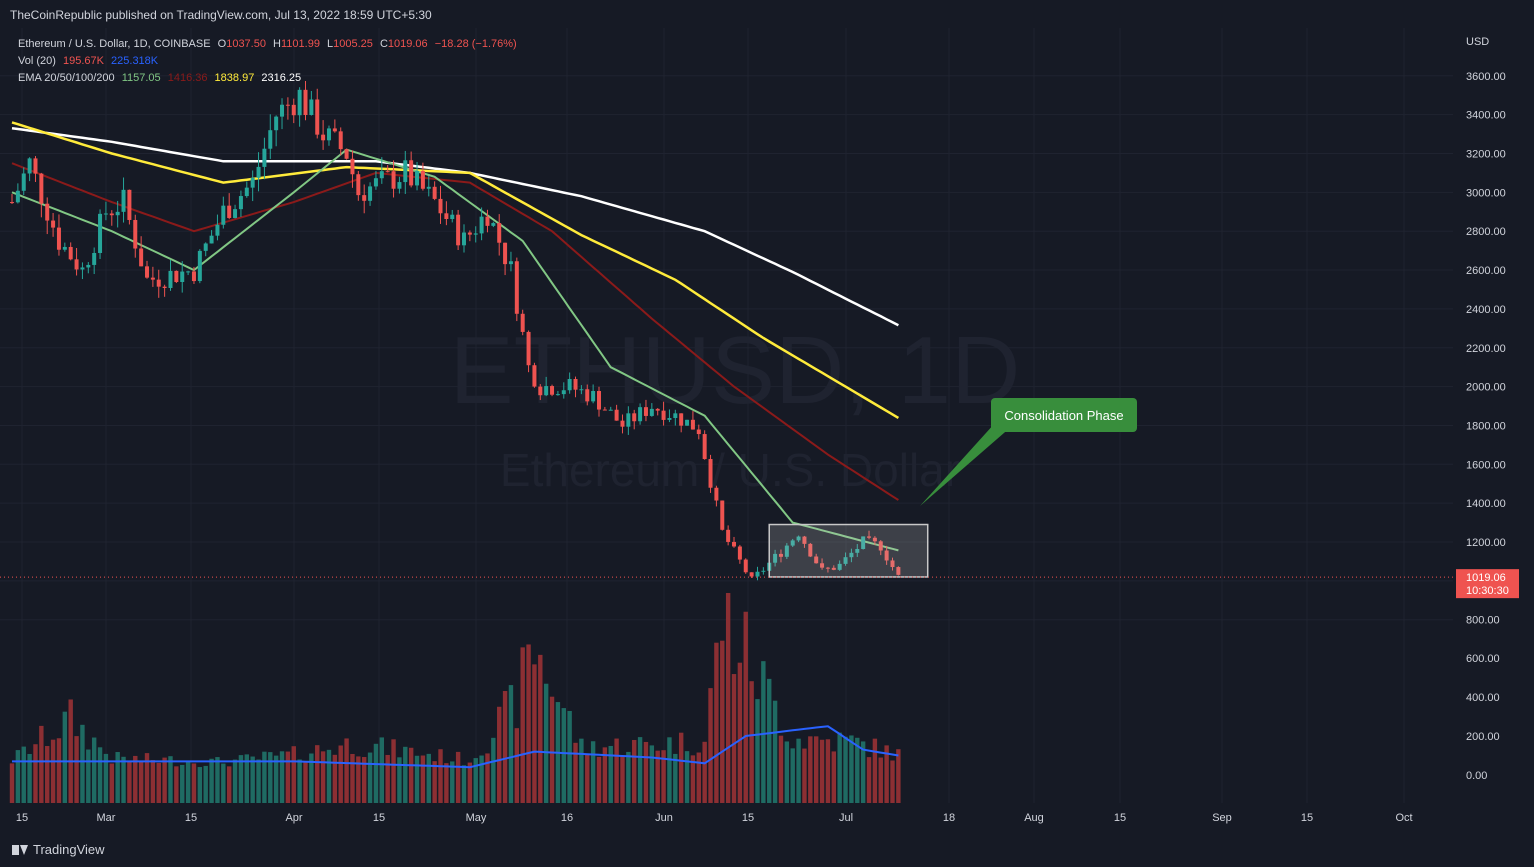 The width and height of the screenshot is (1534, 867). I want to click on annotation-callout: Consolidation Phase, so click(1028, 452).